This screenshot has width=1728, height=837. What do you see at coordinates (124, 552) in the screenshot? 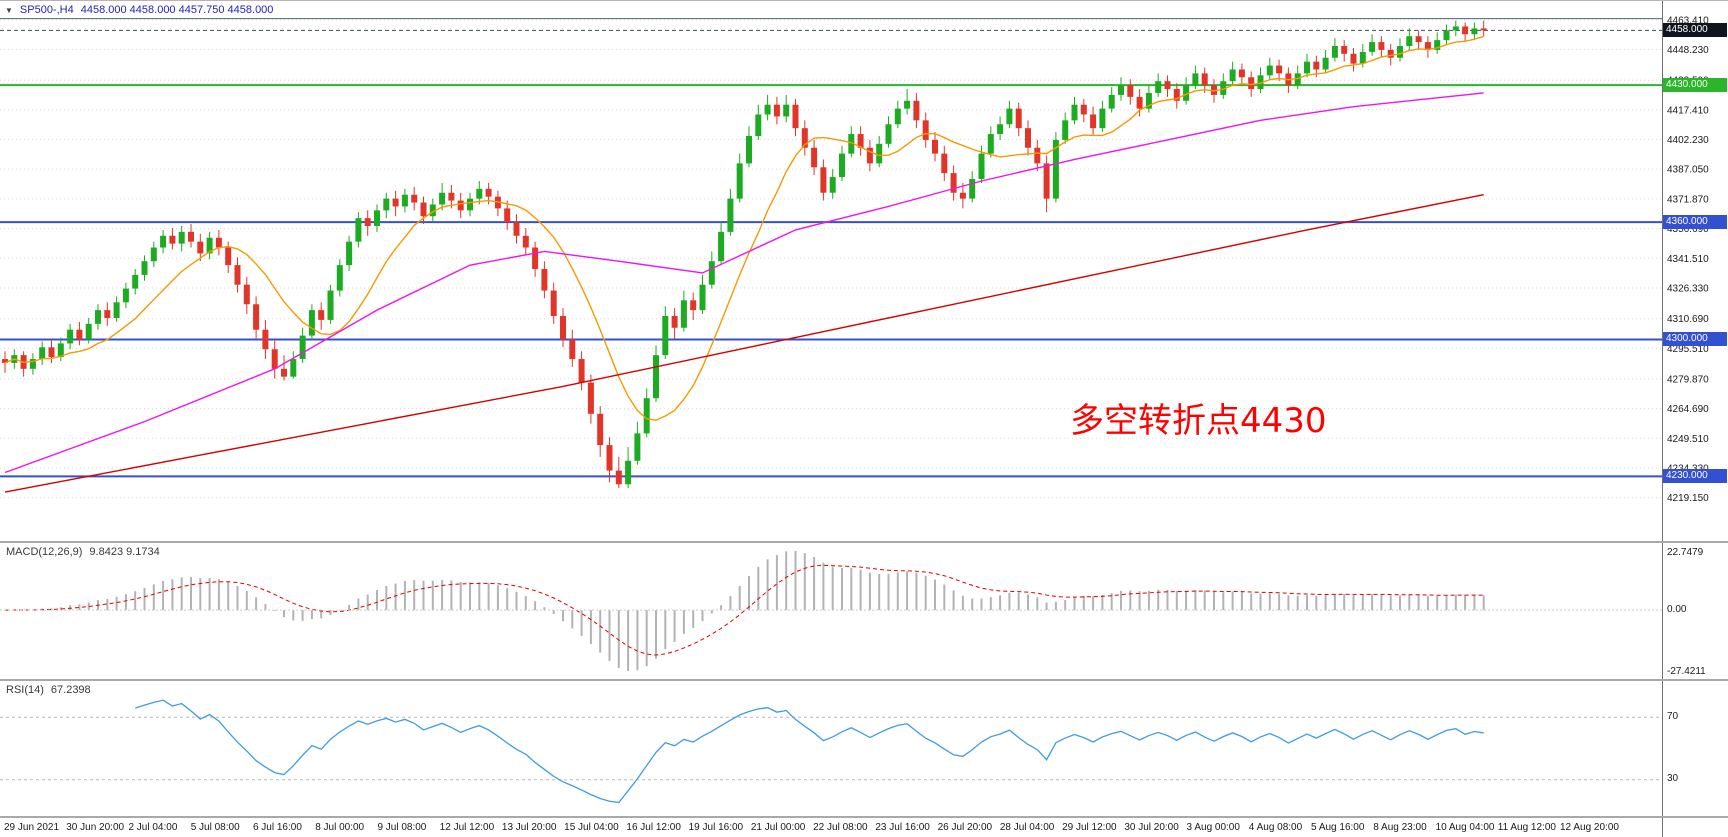
I see `macd-values: 9.8423 9.1734` at bounding box center [124, 552].